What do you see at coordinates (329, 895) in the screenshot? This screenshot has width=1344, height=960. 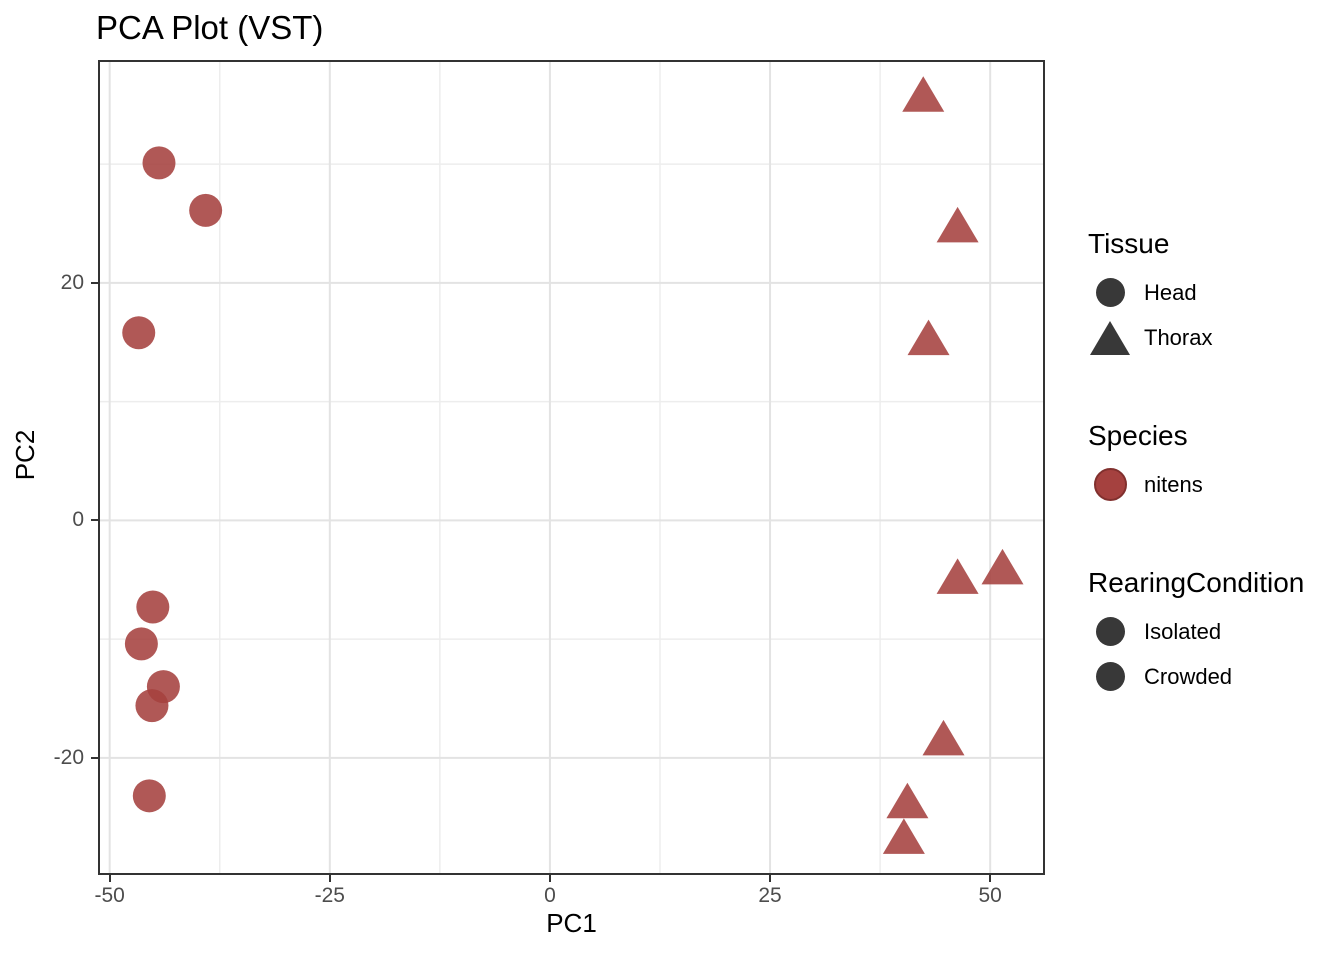 I see `x-tick-label: -25` at bounding box center [329, 895].